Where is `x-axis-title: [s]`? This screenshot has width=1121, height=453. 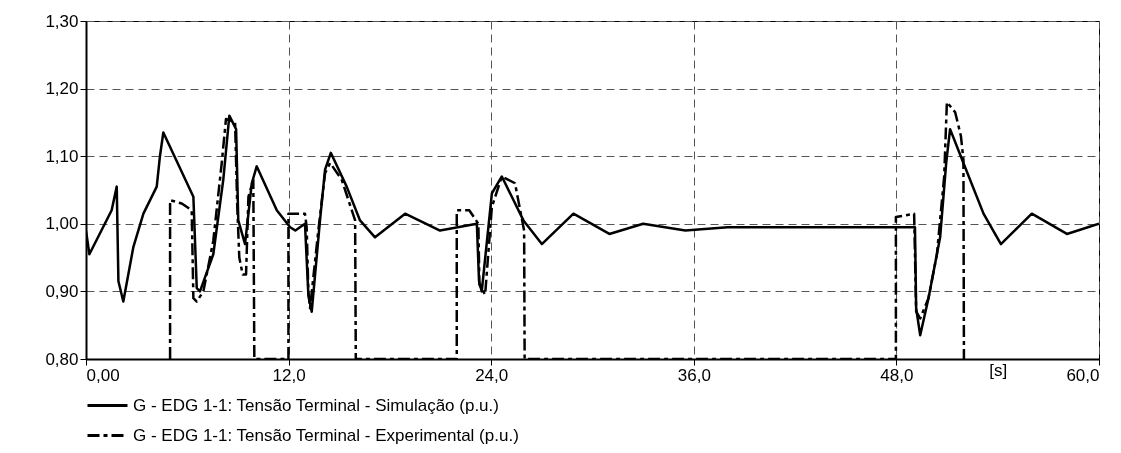
x-axis-title: [s] is located at coordinates (998, 370).